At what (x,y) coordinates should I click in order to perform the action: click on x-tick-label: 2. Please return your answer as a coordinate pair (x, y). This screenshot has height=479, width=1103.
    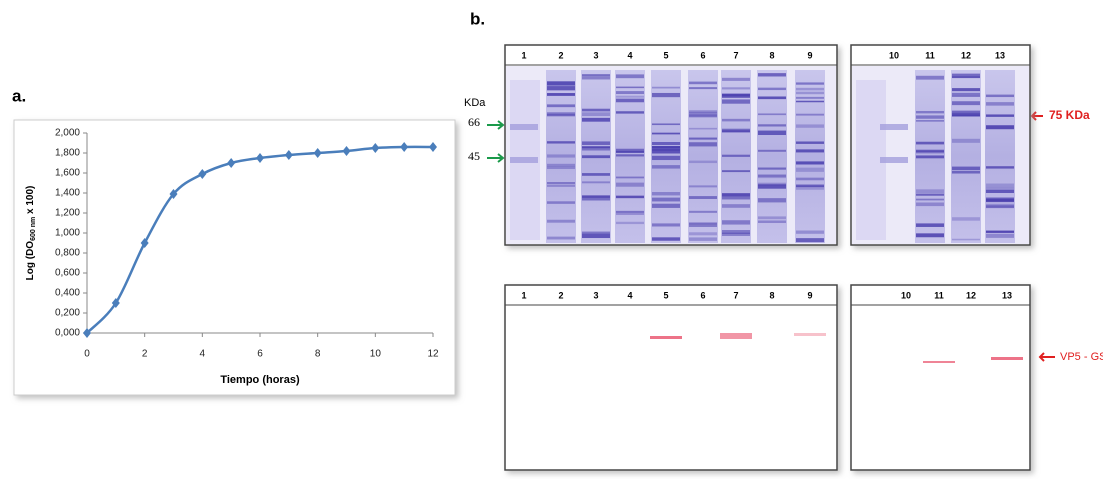
    Looking at the image, I should click on (145, 354).